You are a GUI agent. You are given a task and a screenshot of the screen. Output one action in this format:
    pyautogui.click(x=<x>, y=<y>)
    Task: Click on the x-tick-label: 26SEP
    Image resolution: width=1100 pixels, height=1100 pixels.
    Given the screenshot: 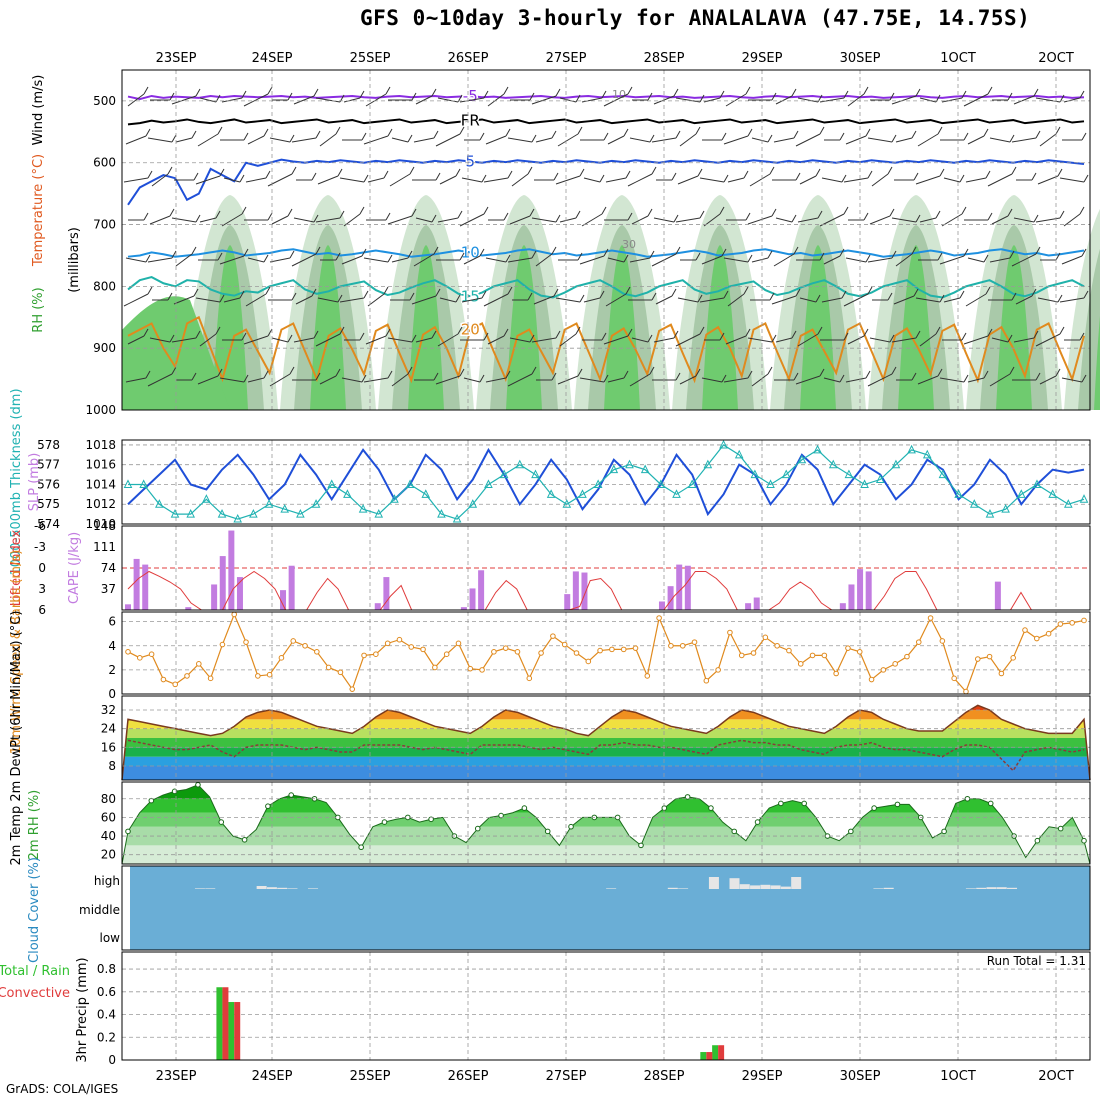 What is the action you would take?
    pyautogui.click(x=468, y=58)
    